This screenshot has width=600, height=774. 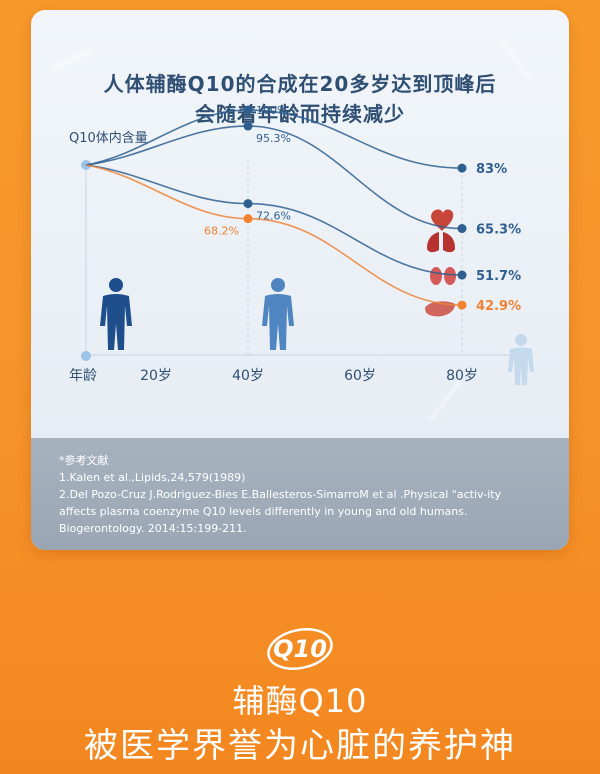 I want to click on origin-dot, so click(x=86, y=356).